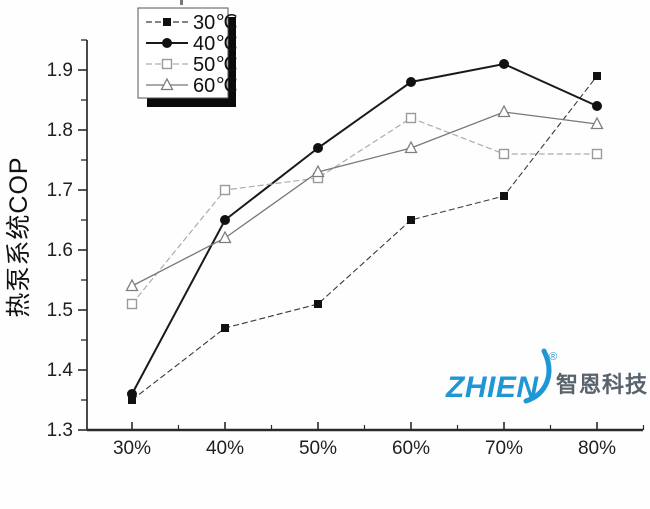 This screenshot has width=650, height=509. Describe the element at coordinates (181, 2) in the screenshot. I see `scan-artifact` at that location.